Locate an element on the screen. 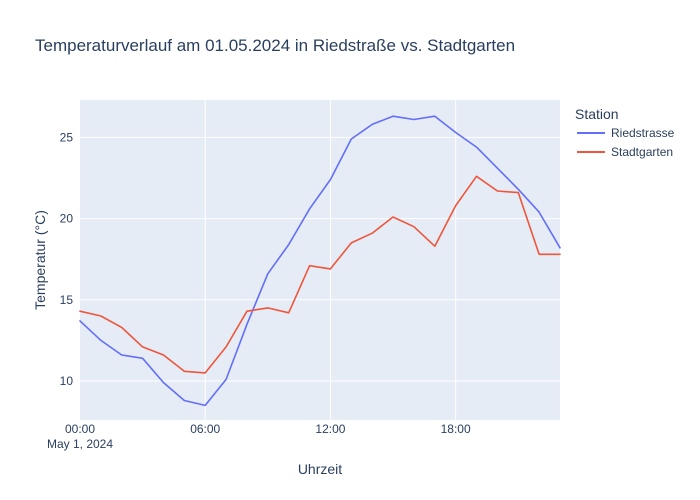 This screenshot has height=500, width=700. y-tick-label: 15 is located at coordinates (67, 300).